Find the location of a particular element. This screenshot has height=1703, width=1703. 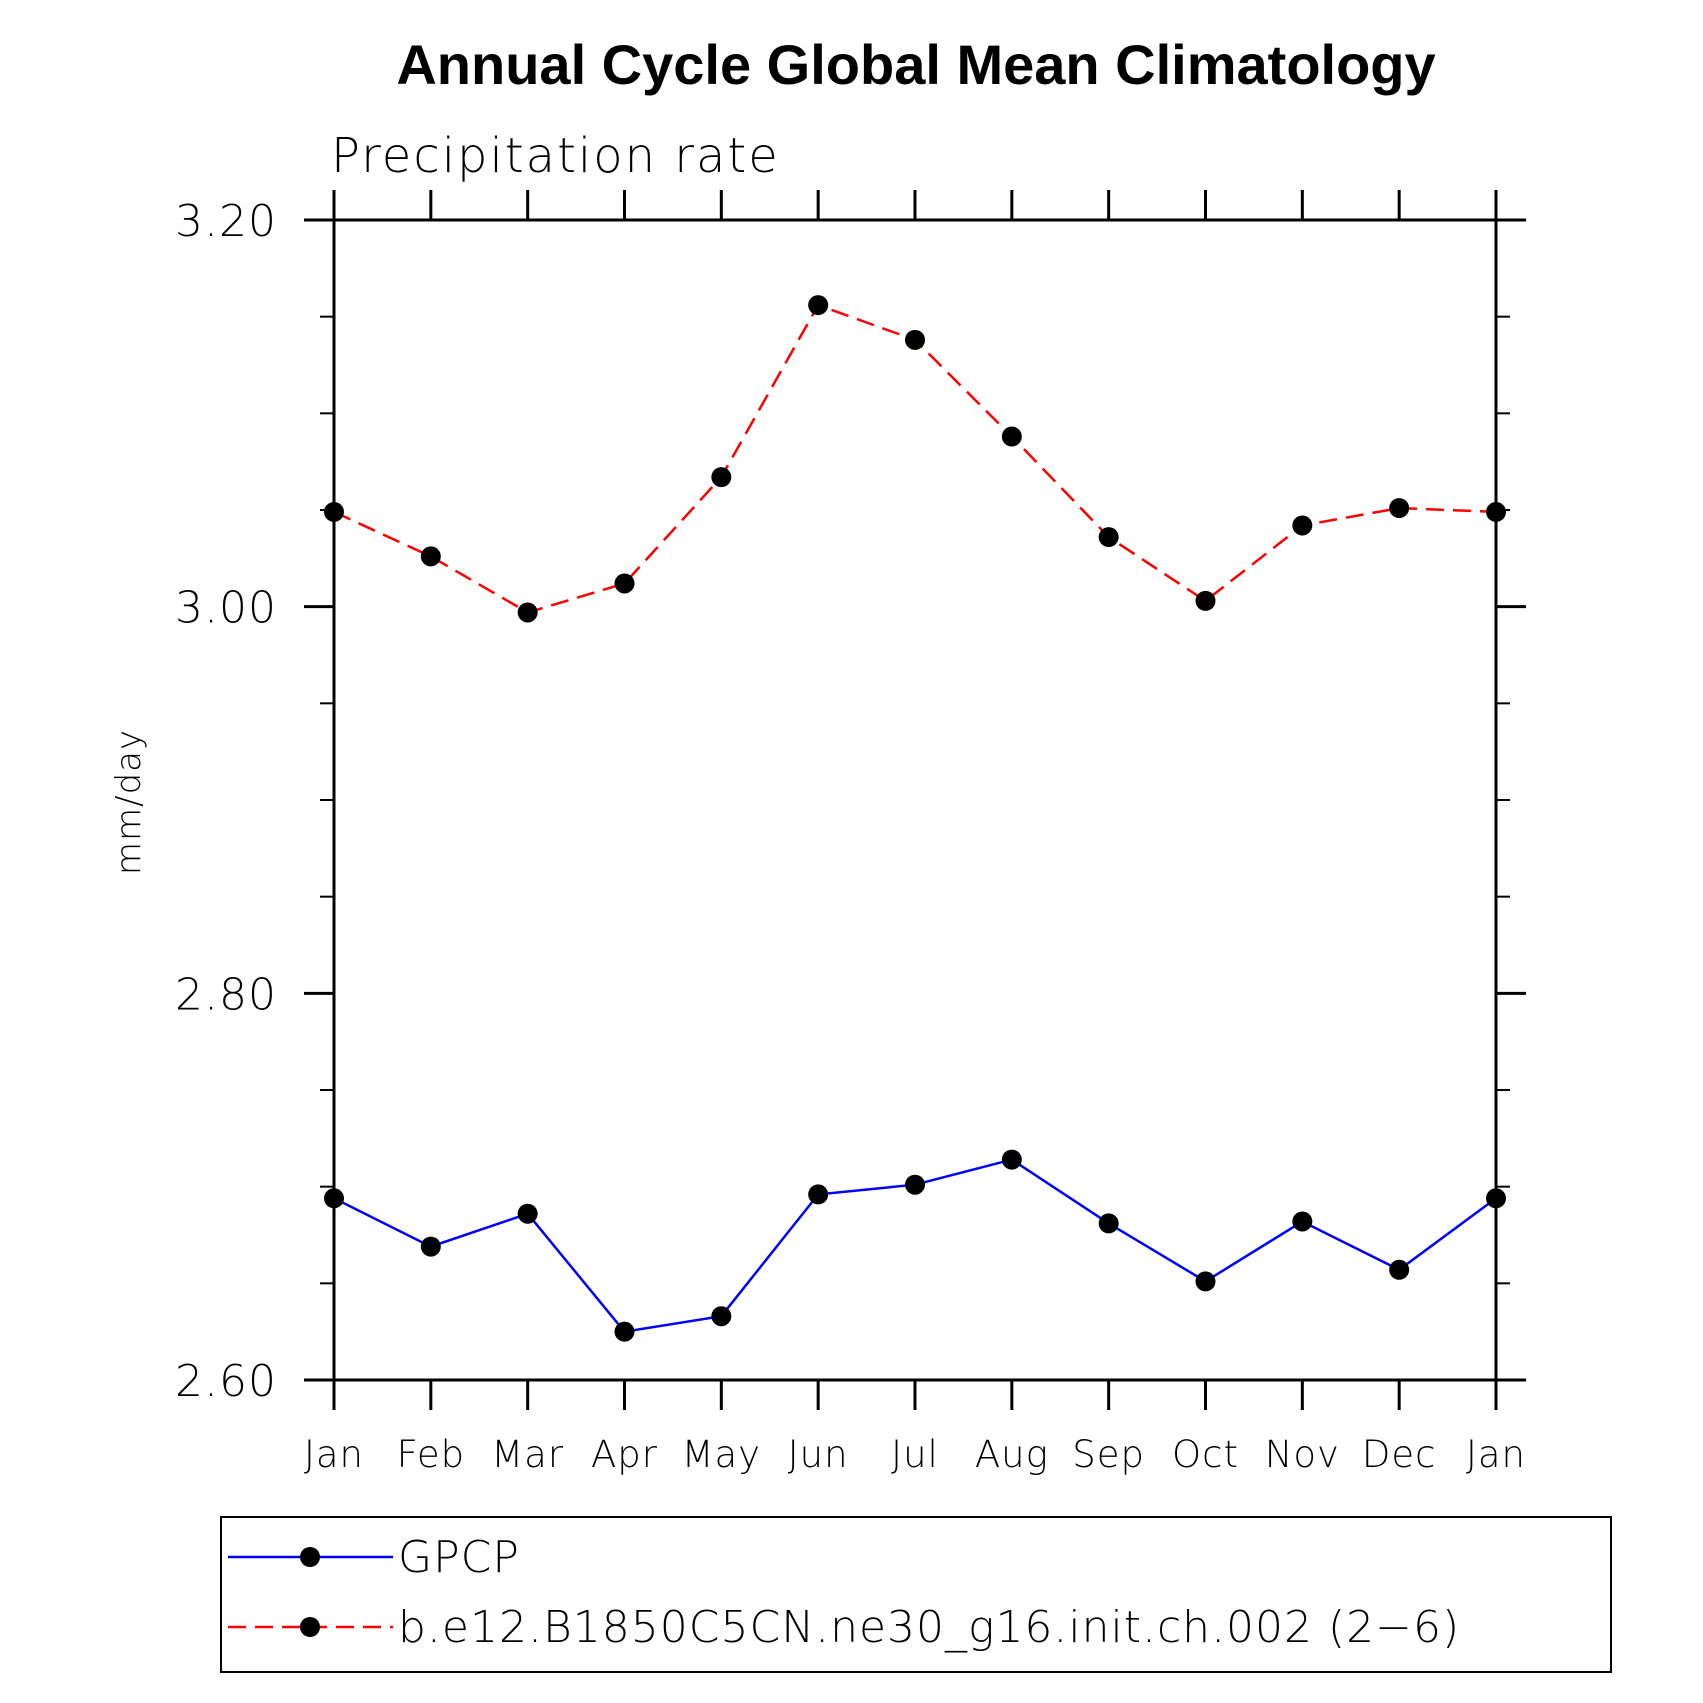

x-tick-label: Aug is located at coordinates (1012, 1454).